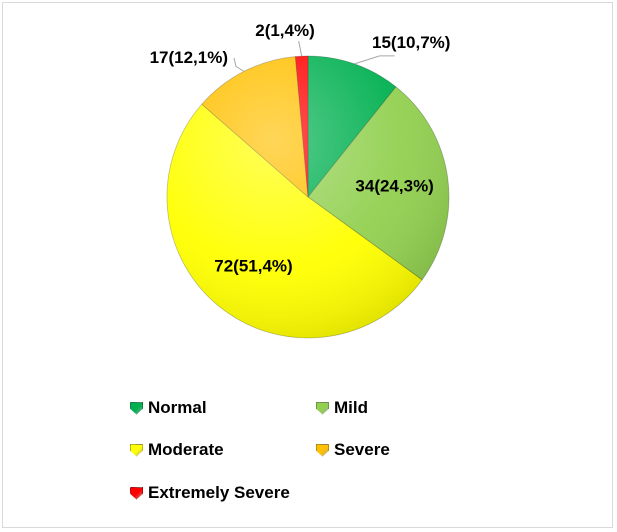 The height and width of the screenshot is (532, 617). Describe the element at coordinates (239, 64) in the screenshot. I see `leader-line-severe` at that location.